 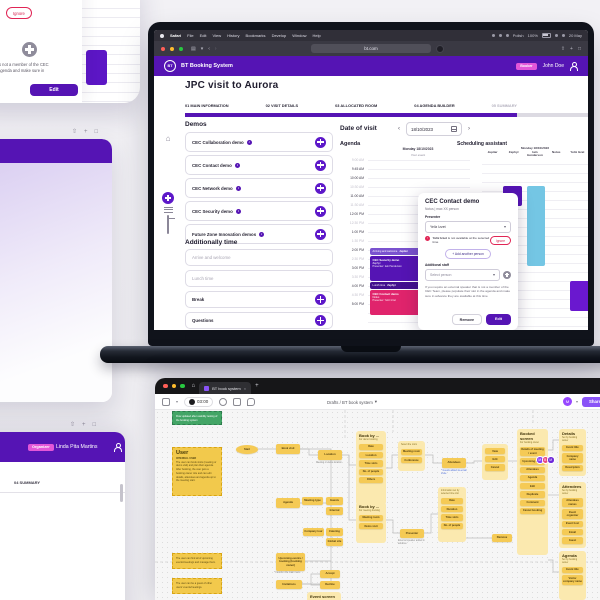 I want to click on staff-select: Select person ▾, so click(x=462, y=274).